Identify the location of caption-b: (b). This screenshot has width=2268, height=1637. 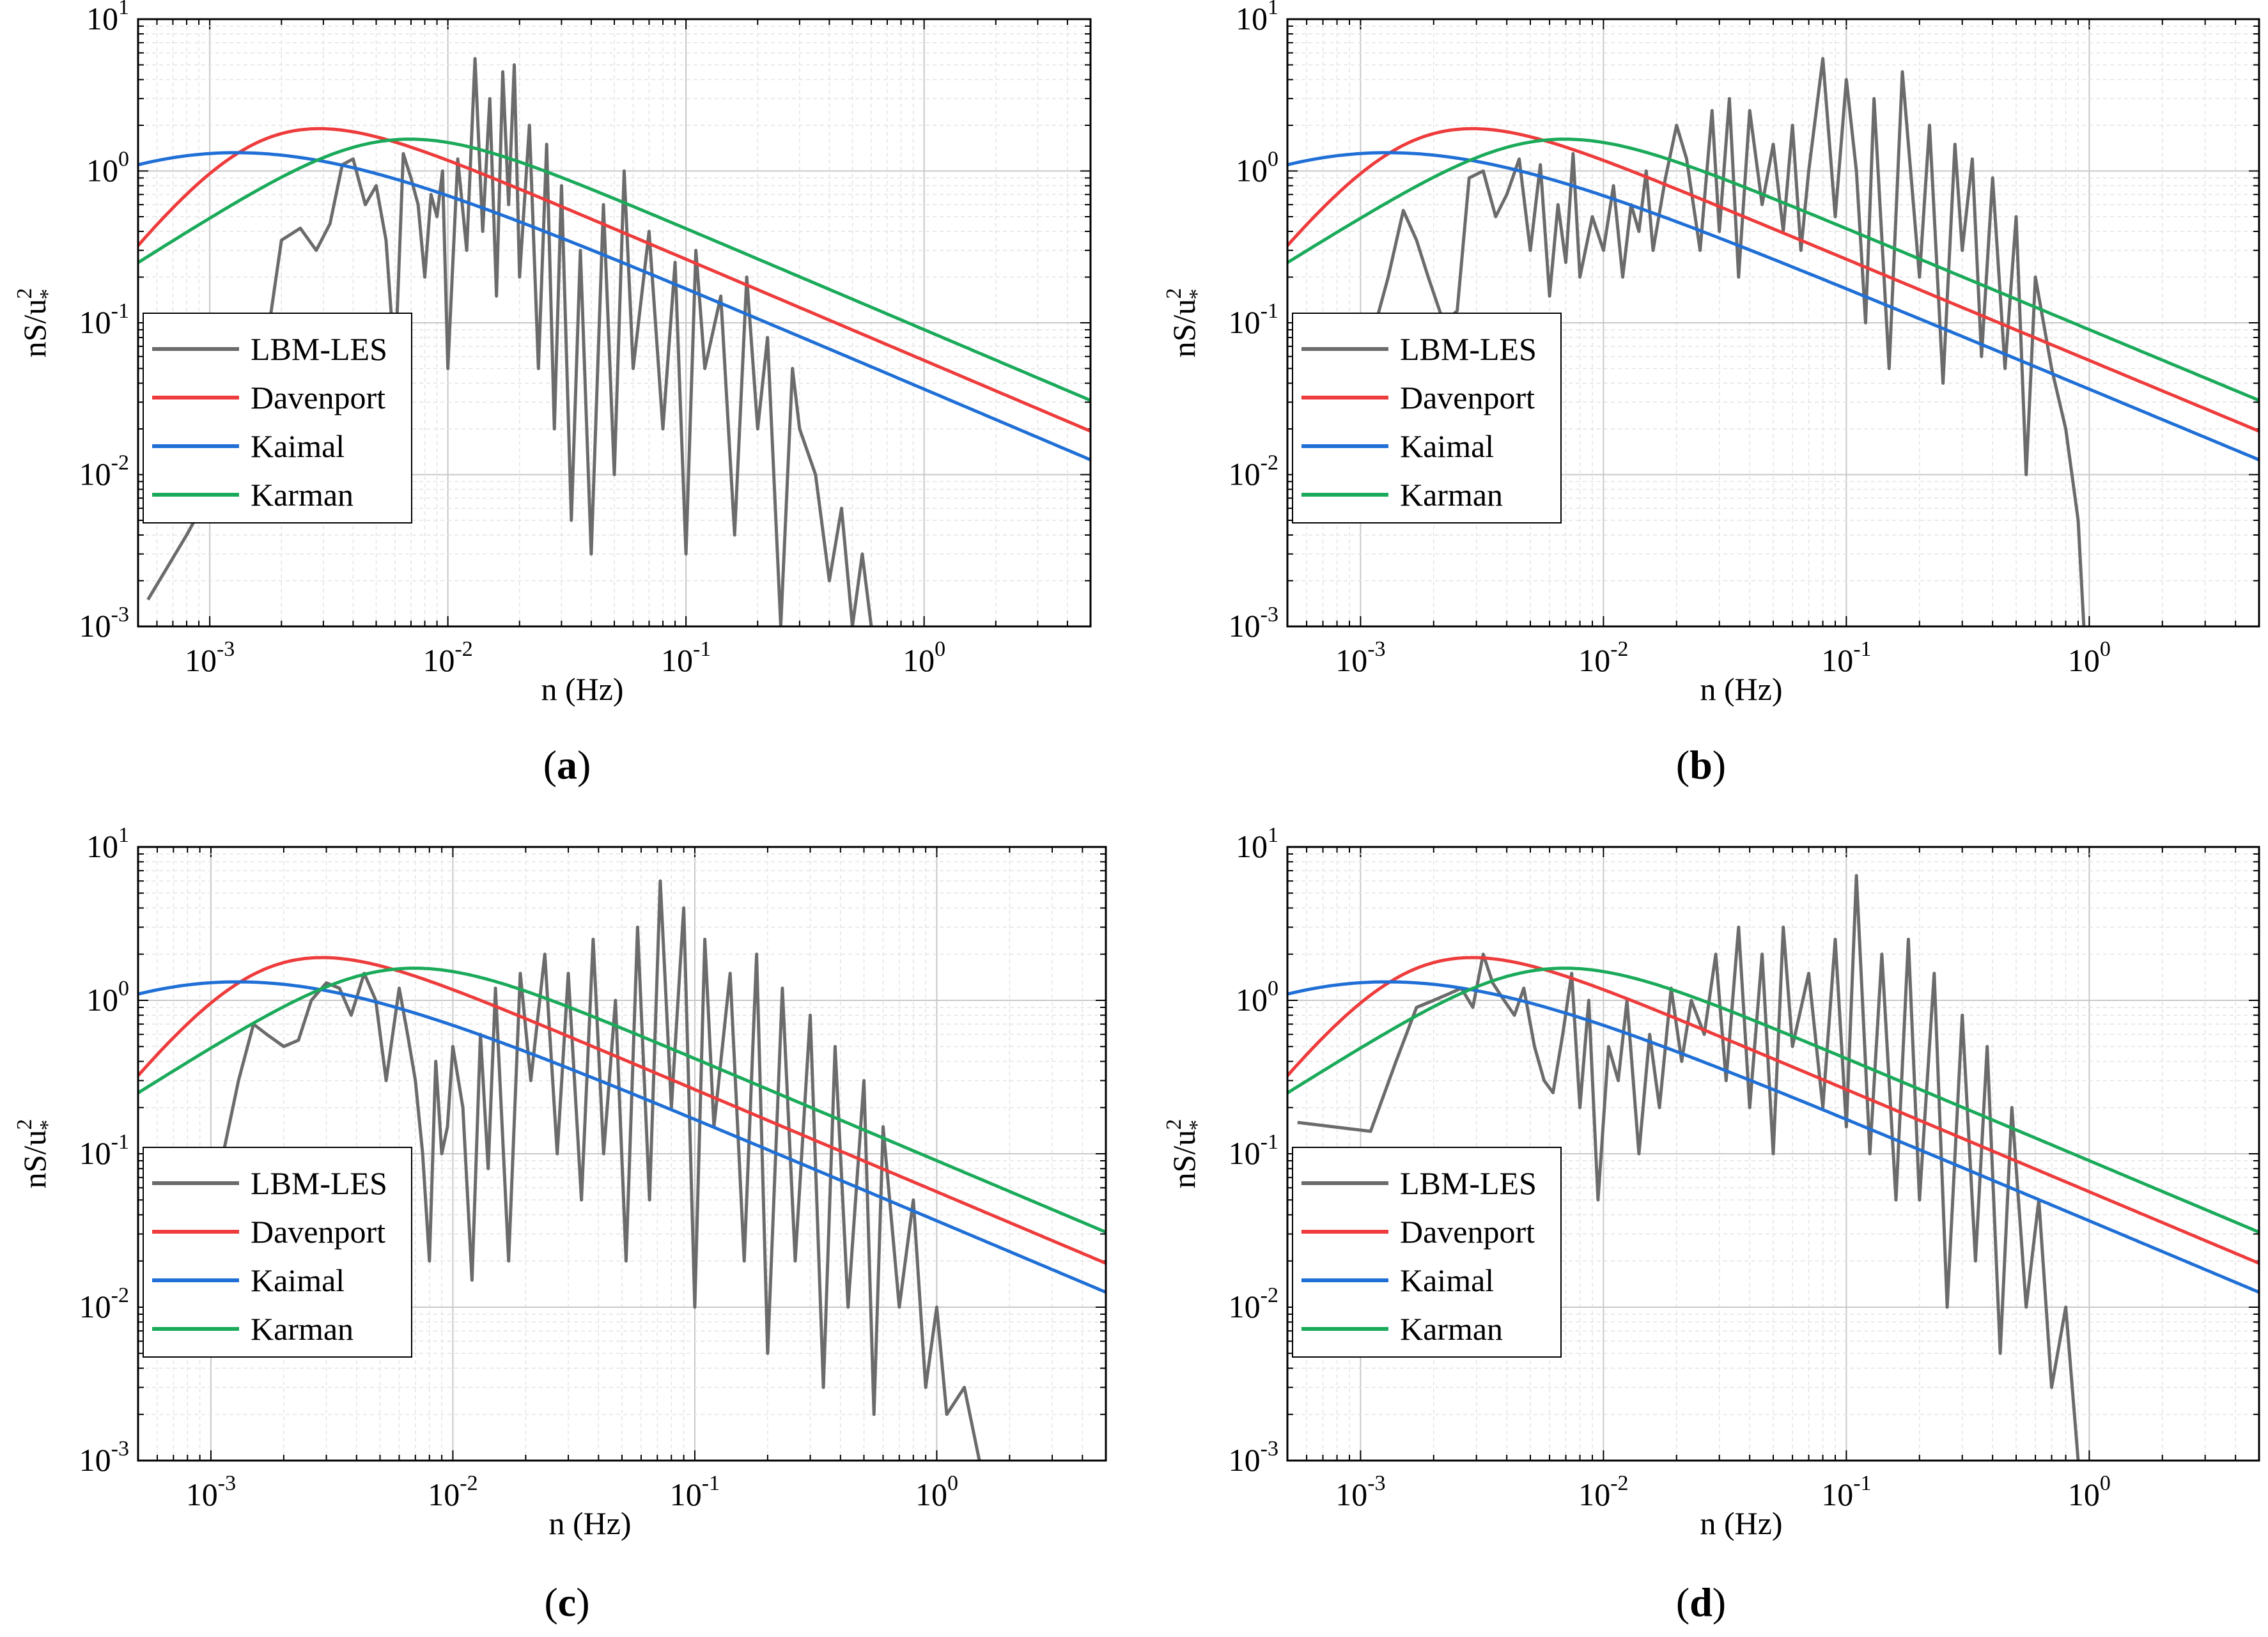
(1701, 764).